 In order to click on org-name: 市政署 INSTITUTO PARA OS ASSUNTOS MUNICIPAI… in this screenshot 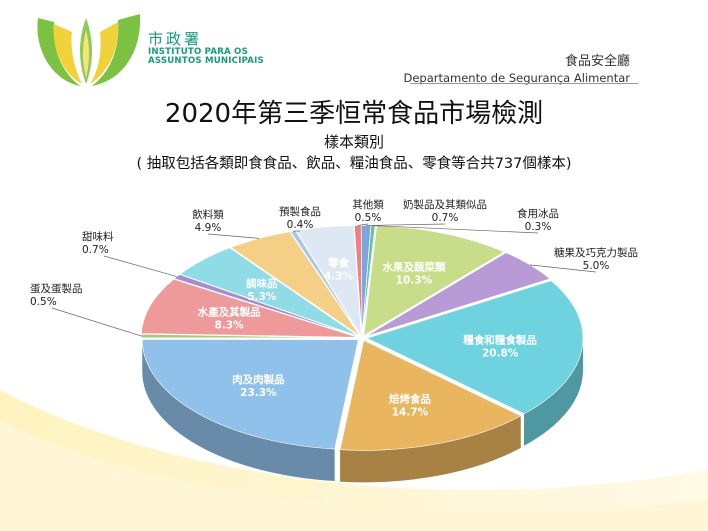, I will do `click(206, 48)`.